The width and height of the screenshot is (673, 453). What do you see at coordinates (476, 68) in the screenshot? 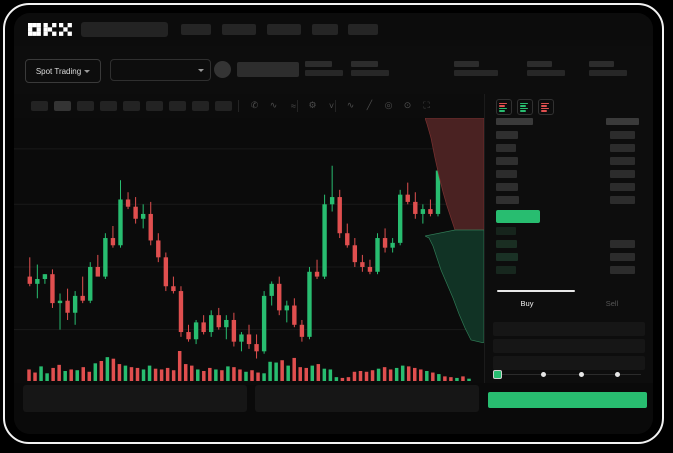
I see `stat-high-24h` at bounding box center [476, 68].